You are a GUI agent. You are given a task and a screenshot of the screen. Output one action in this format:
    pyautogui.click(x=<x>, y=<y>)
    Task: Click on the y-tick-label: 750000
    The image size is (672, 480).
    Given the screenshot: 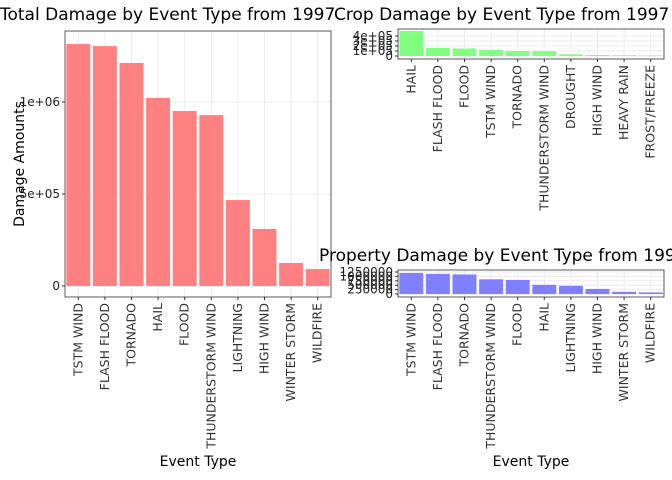 What is the action you would take?
    pyautogui.click(x=370, y=281)
    